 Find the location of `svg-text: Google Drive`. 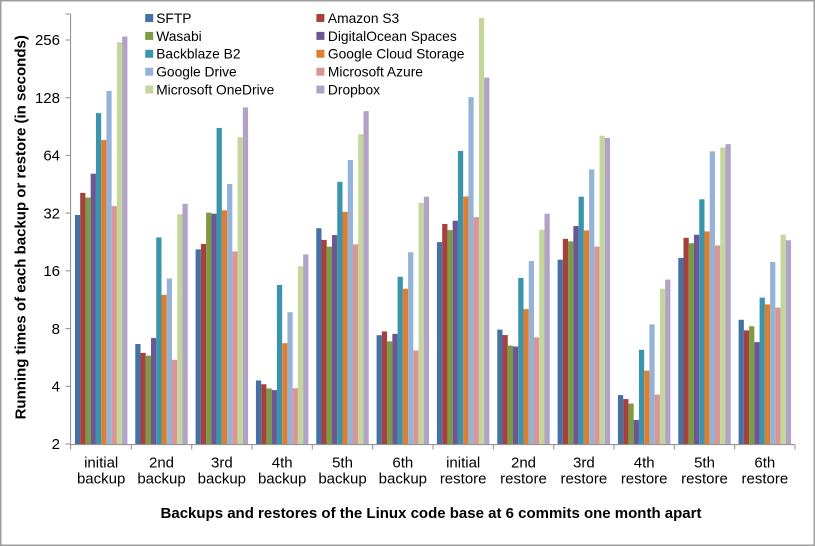

svg-text: Google Drive is located at coordinates (196, 72).